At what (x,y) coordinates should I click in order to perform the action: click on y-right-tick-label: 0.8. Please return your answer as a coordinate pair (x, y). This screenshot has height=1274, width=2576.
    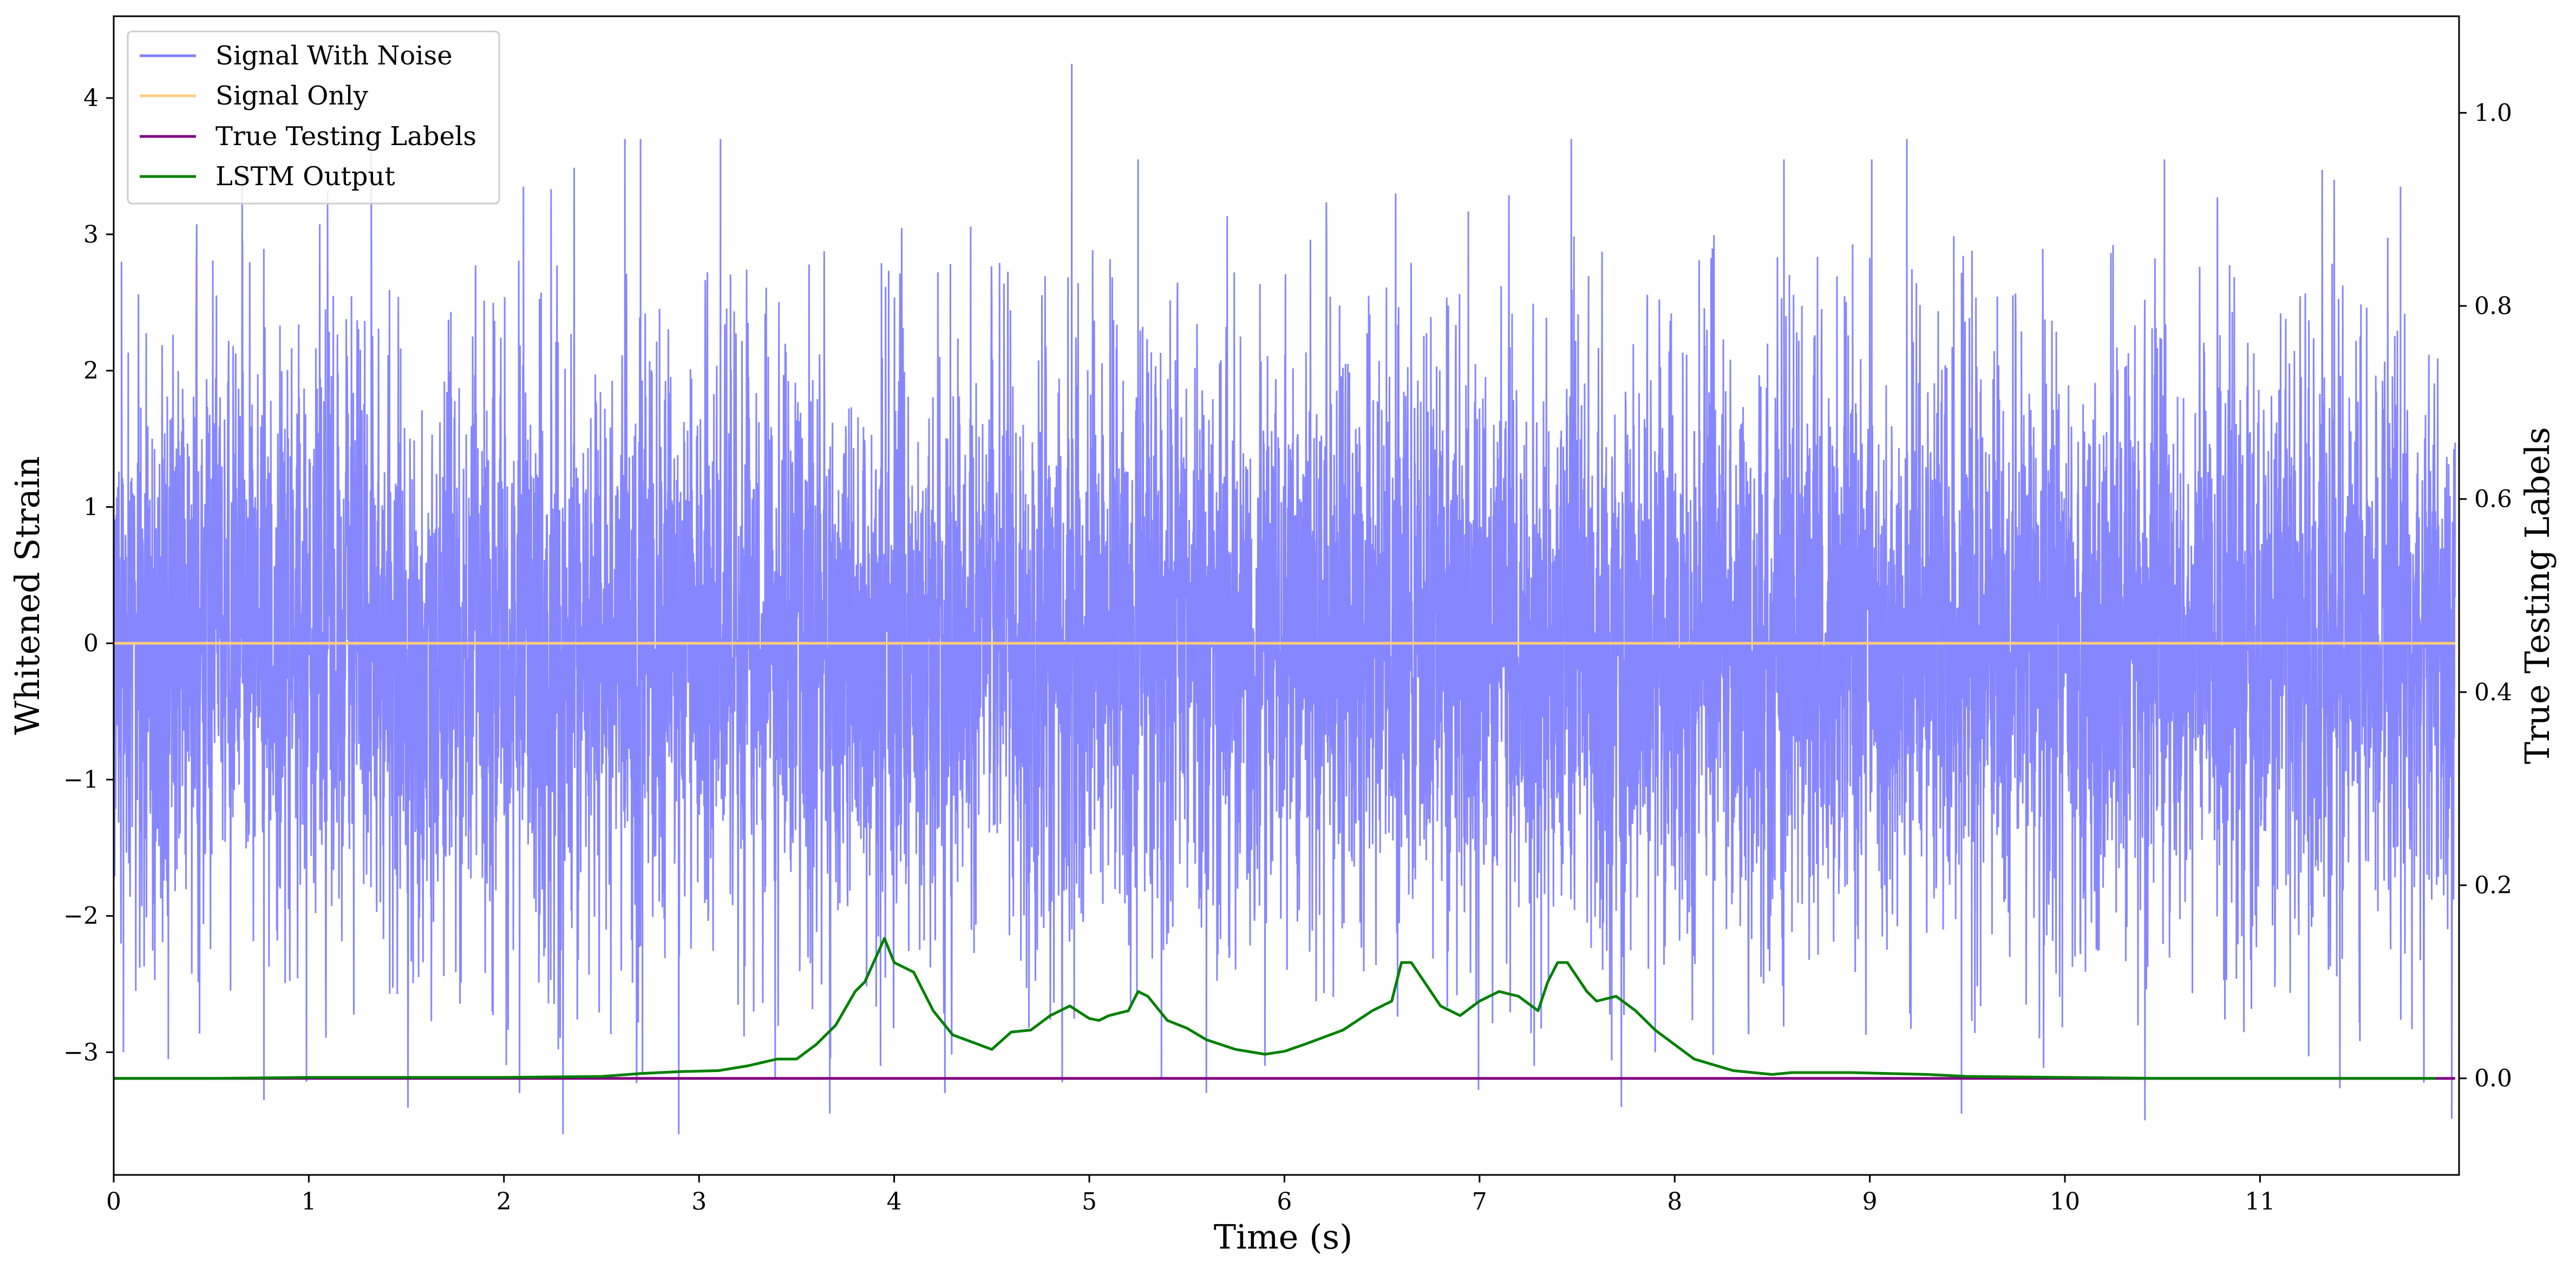
    Looking at the image, I should click on (2493, 306).